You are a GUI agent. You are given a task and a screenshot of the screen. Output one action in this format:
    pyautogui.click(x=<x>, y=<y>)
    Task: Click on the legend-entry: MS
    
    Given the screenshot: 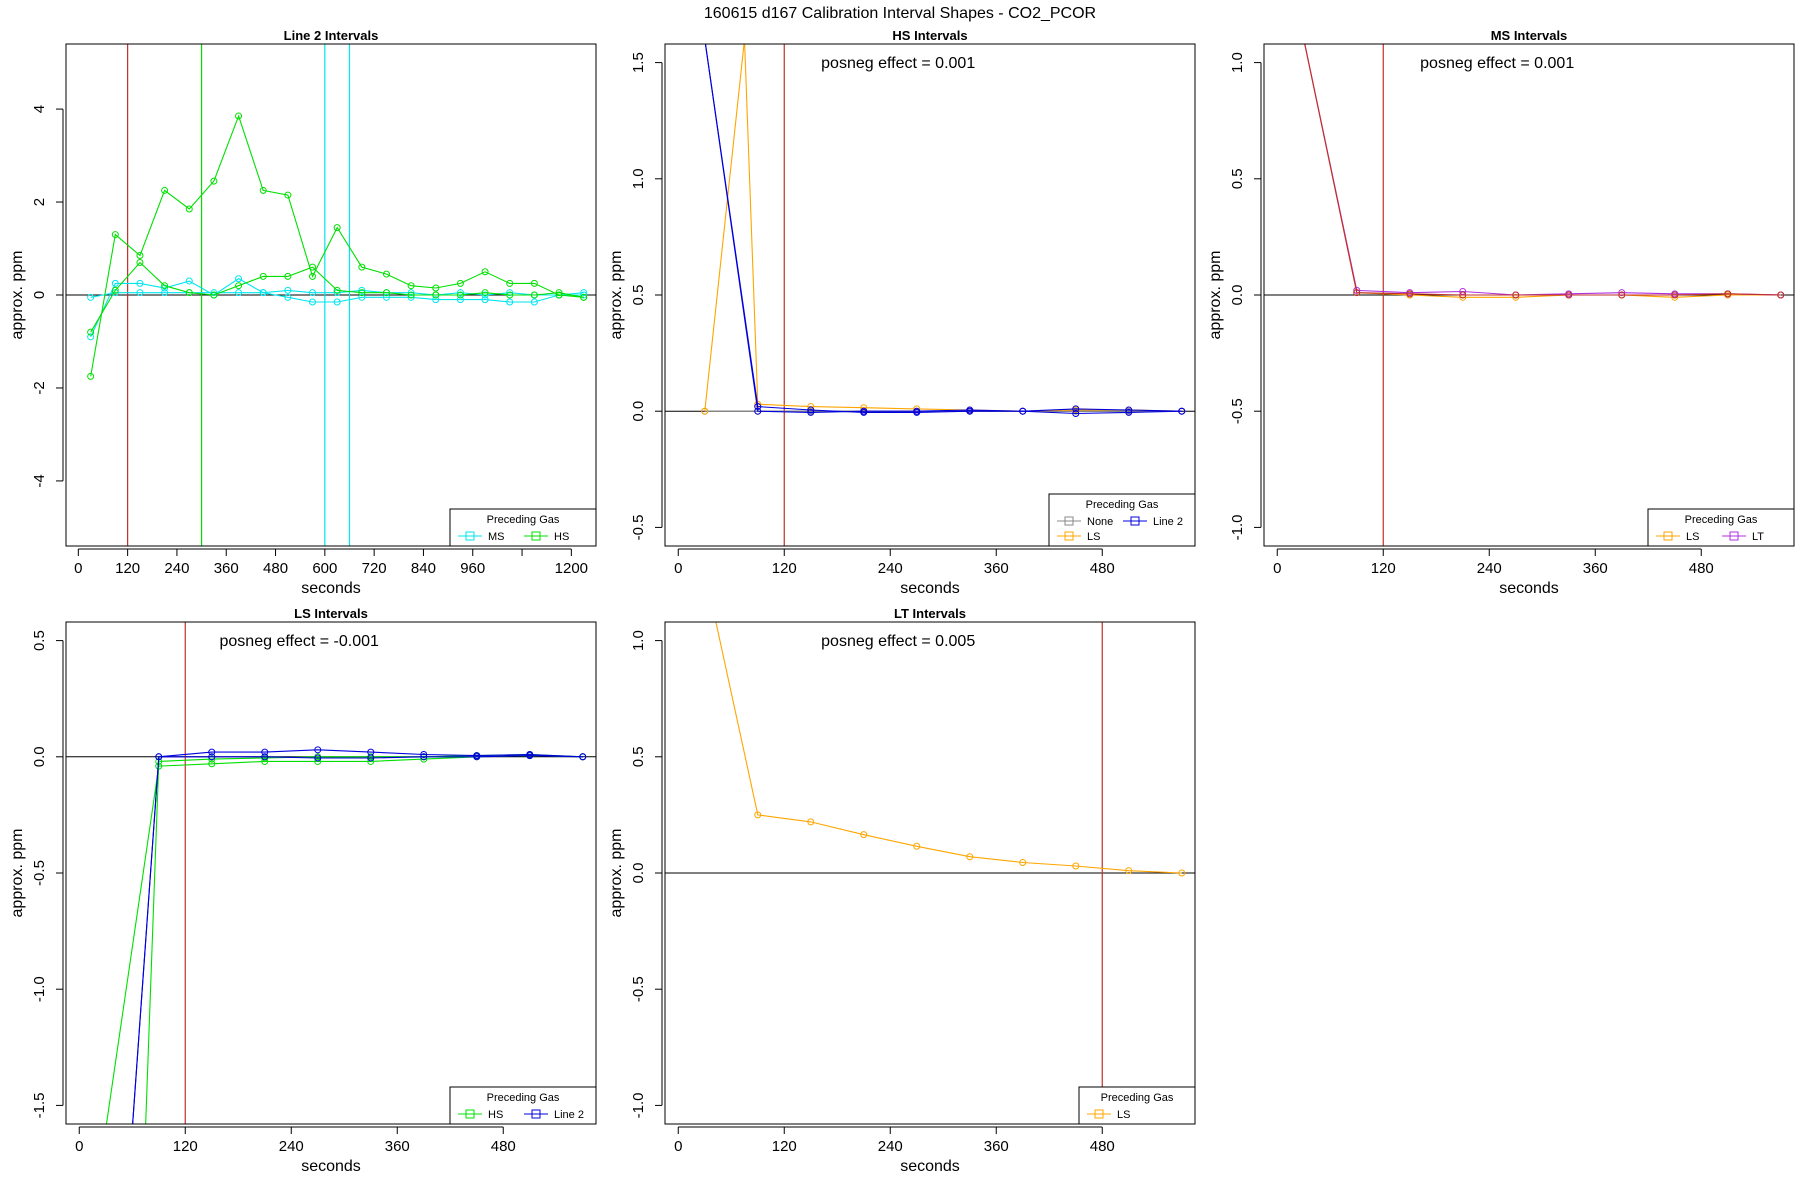 What is the action you would take?
    pyautogui.click(x=481, y=537)
    